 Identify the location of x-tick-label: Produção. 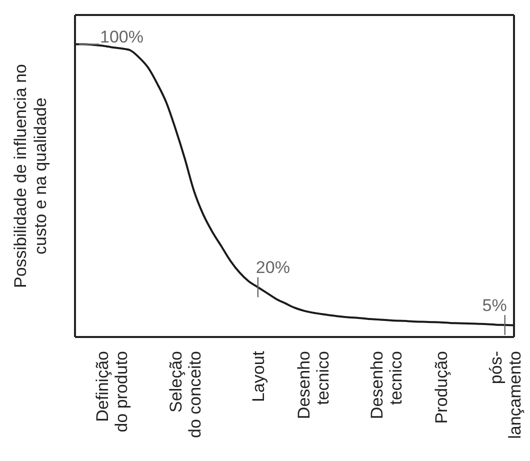
(441, 387).